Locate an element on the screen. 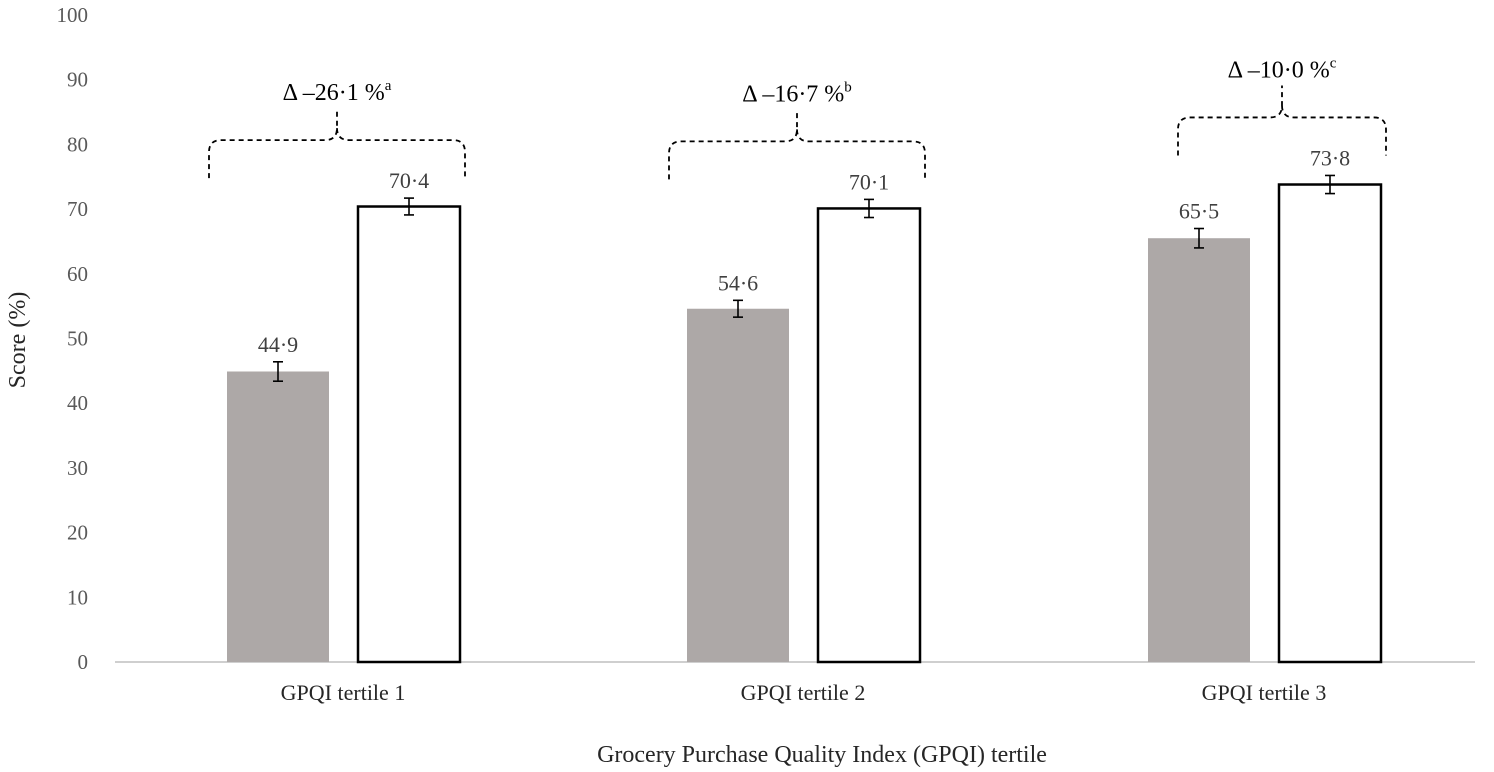 Image resolution: width=1494 pixels, height=772 pixels. delta-annotation: Δ –16·7 %b is located at coordinates (797, 93).